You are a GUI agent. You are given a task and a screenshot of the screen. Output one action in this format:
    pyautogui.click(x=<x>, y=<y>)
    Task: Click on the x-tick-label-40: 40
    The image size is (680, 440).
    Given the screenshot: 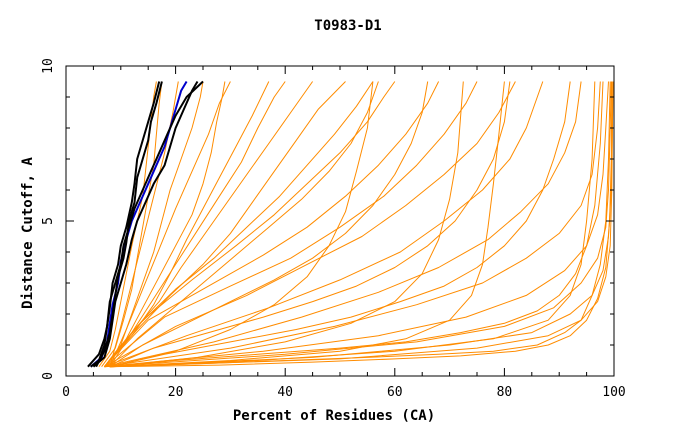 What is the action you would take?
    pyautogui.click(x=285, y=392)
    